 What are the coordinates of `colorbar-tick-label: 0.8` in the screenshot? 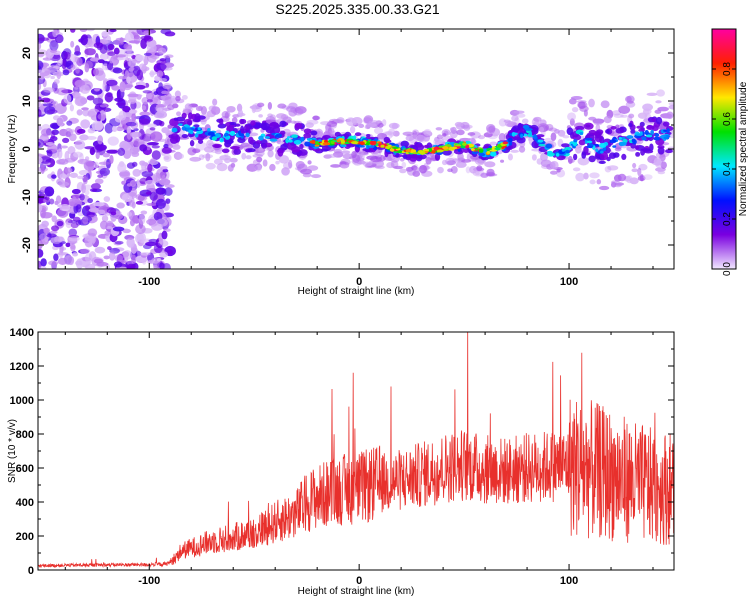 It's located at (727, 69).